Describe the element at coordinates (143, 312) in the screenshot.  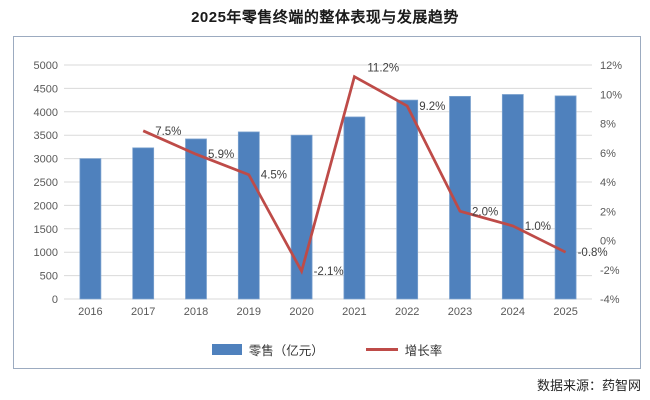
I see `x-axis-tick-label: 2017` at that location.